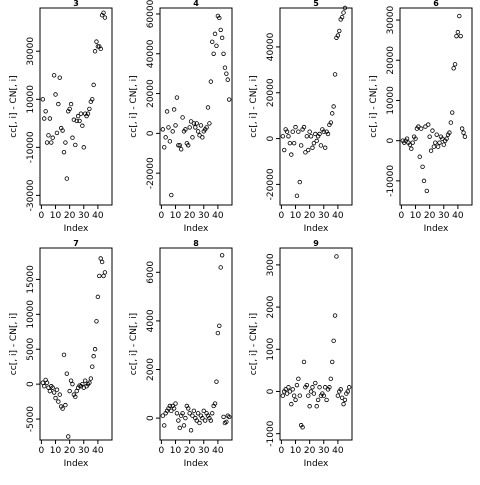 This screenshot has width=480, height=485. Describe the element at coordinates (316, 243) in the screenshot. I see `chart-title: 9` at that location.